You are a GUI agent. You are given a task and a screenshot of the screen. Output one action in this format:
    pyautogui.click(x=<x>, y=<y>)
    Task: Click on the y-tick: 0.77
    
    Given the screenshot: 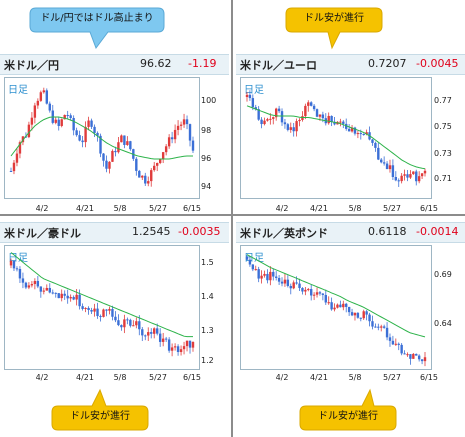 What is the action you would take?
    pyautogui.click(x=443, y=100)
    